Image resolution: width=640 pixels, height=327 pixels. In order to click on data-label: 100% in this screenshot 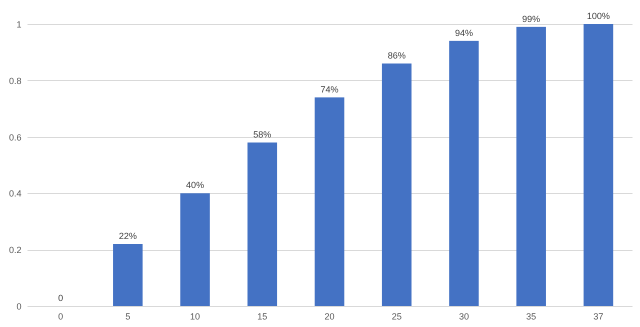, I will do `click(598, 16)`.